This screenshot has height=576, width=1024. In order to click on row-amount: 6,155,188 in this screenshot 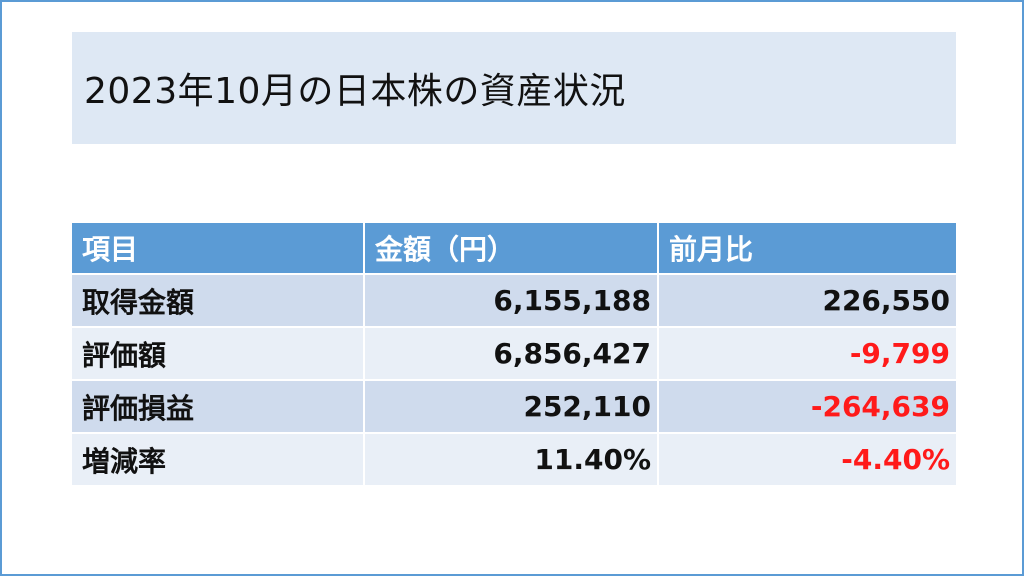, I will do `click(512, 301)`.